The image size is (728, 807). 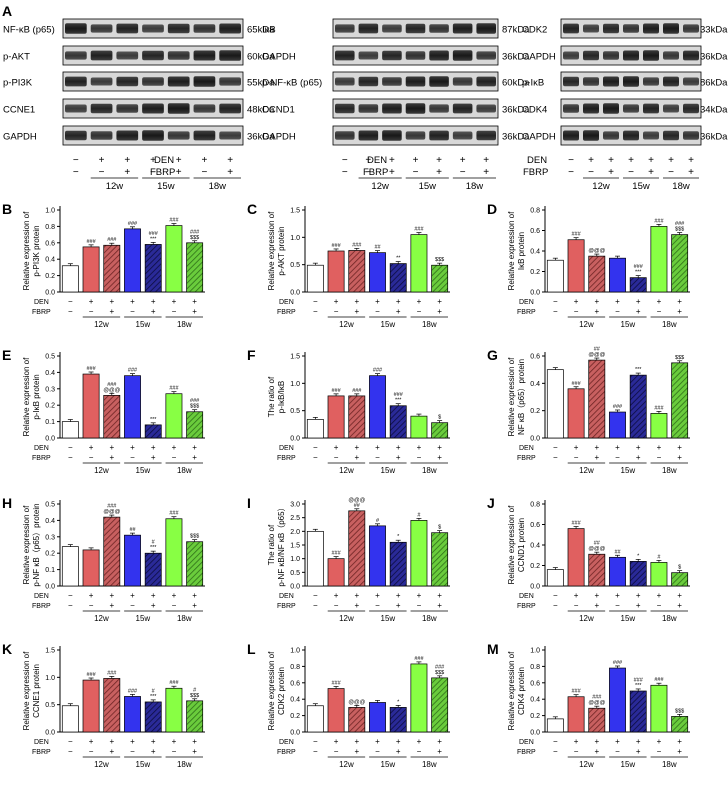 What do you see at coordinates (638, 273) in the screenshot?
I see `significance-mark: ***` at bounding box center [638, 273].